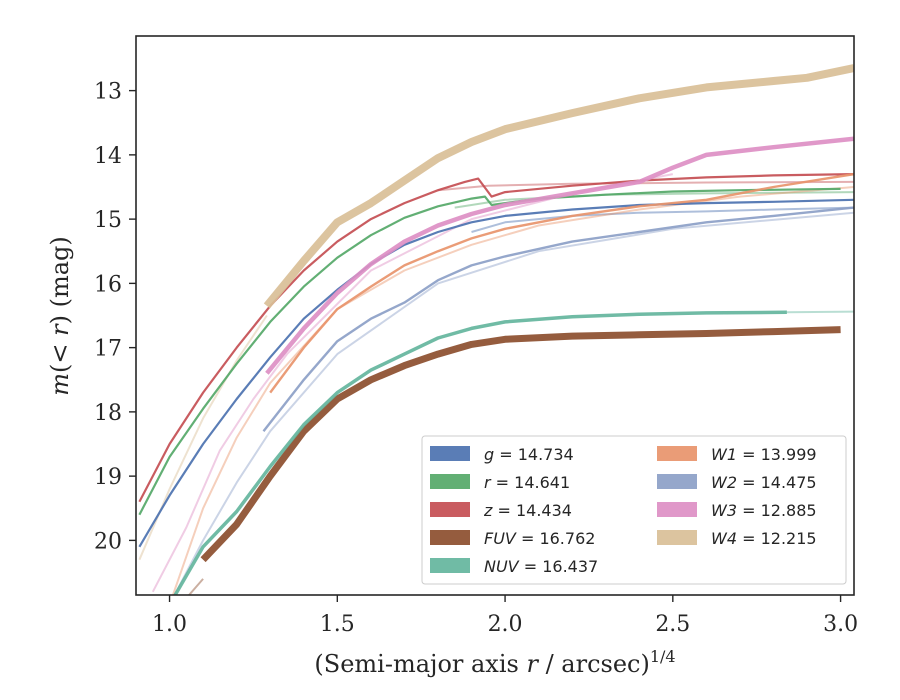 The width and height of the screenshot is (900, 700). What do you see at coordinates (494, 662) in the screenshot?
I see `x-axis-label: (Semi-major axis r / arcsec)1/4` at bounding box center [494, 662].